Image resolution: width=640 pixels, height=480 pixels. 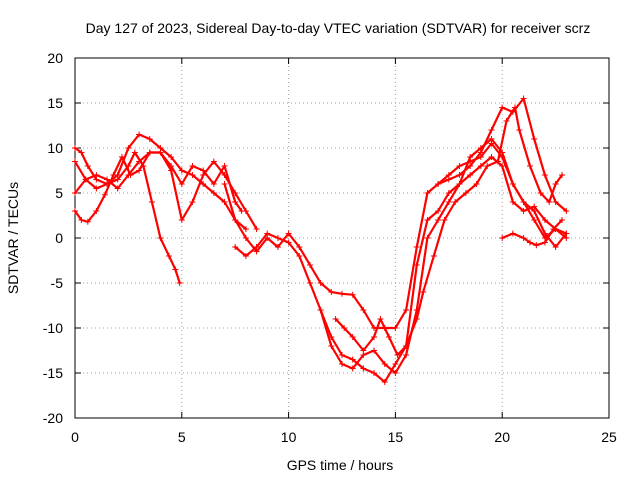 I want to click on x-tick-label: 0, so click(x=75, y=437).